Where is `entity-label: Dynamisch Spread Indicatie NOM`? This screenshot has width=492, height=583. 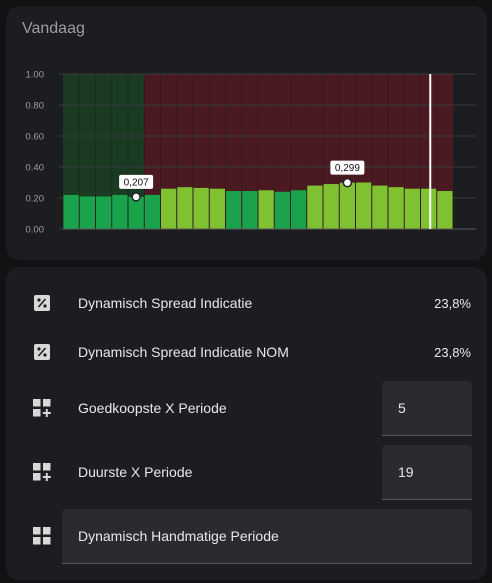 entity-label: Dynamisch Spread Indicatie NOM is located at coordinates (183, 352).